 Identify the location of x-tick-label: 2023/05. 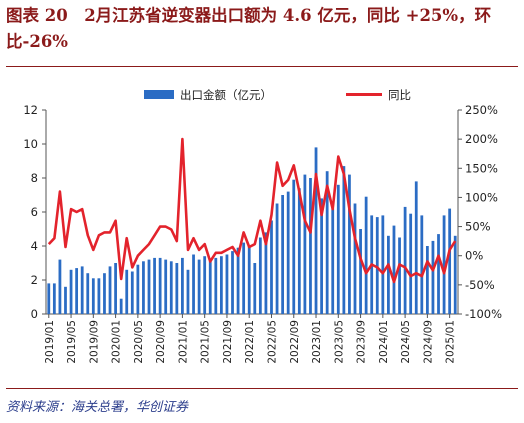
(339, 342).